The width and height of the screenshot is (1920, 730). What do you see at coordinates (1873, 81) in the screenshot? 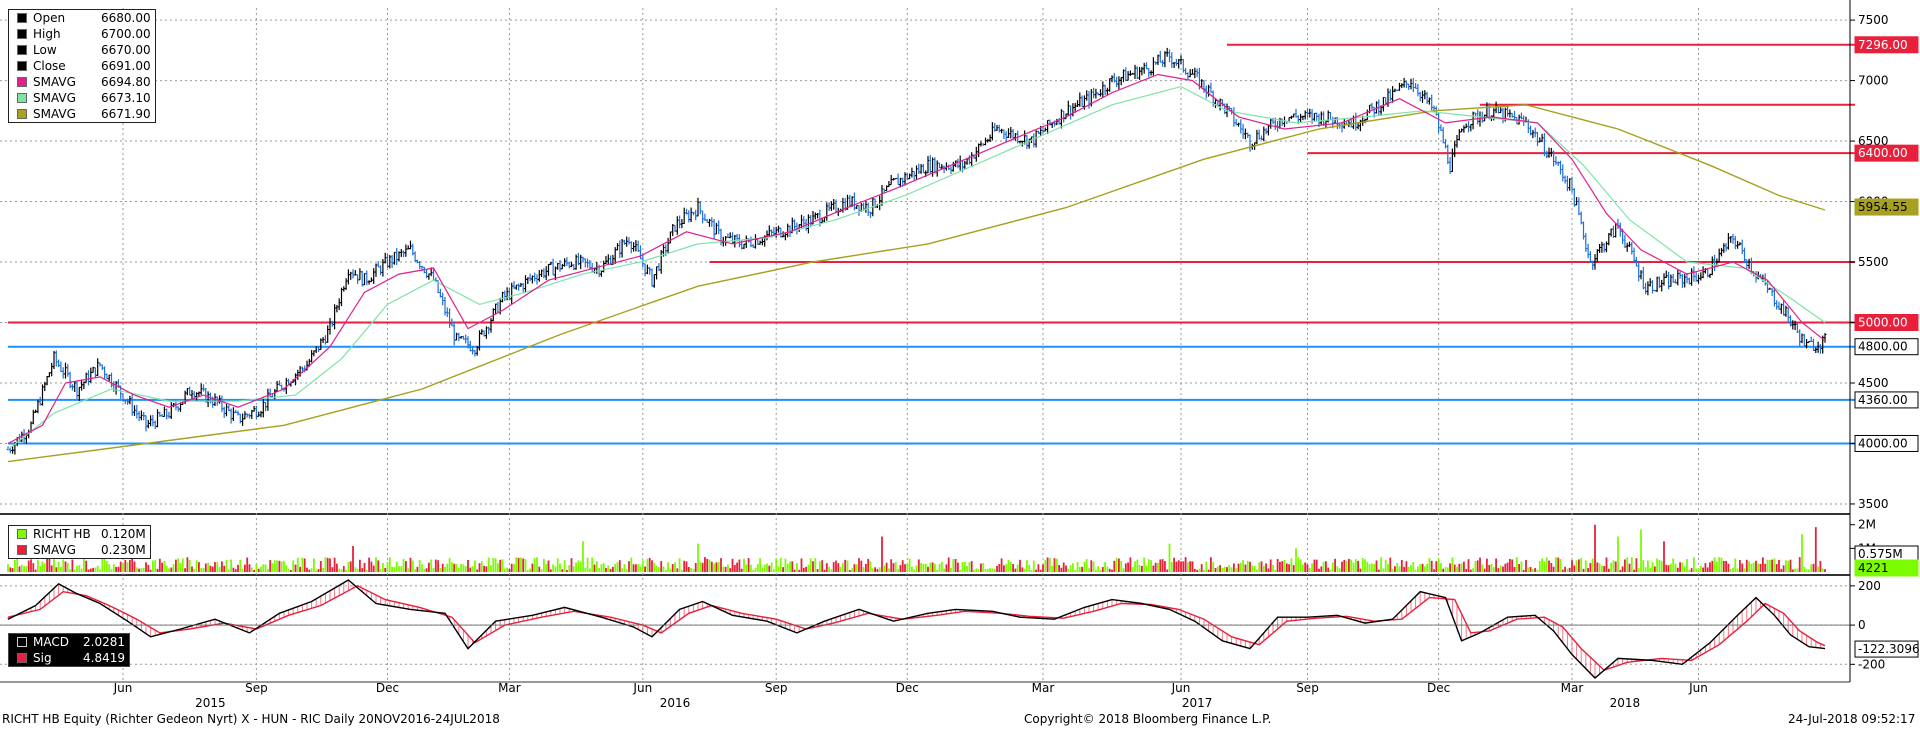
I see `price-tick-label: 7000` at bounding box center [1873, 81].